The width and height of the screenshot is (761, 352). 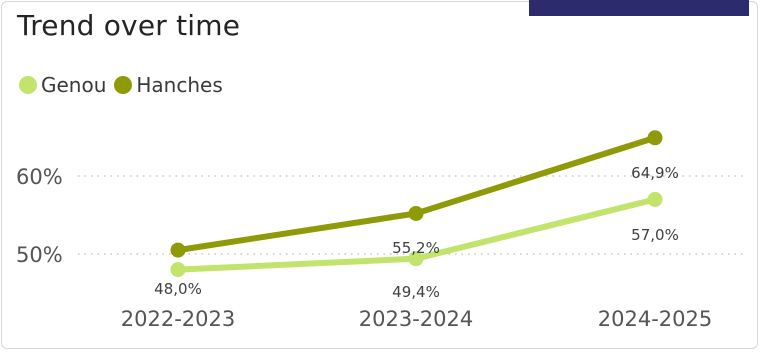 What do you see at coordinates (39, 177) in the screenshot?
I see `y-tick-label: 60%` at bounding box center [39, 177].